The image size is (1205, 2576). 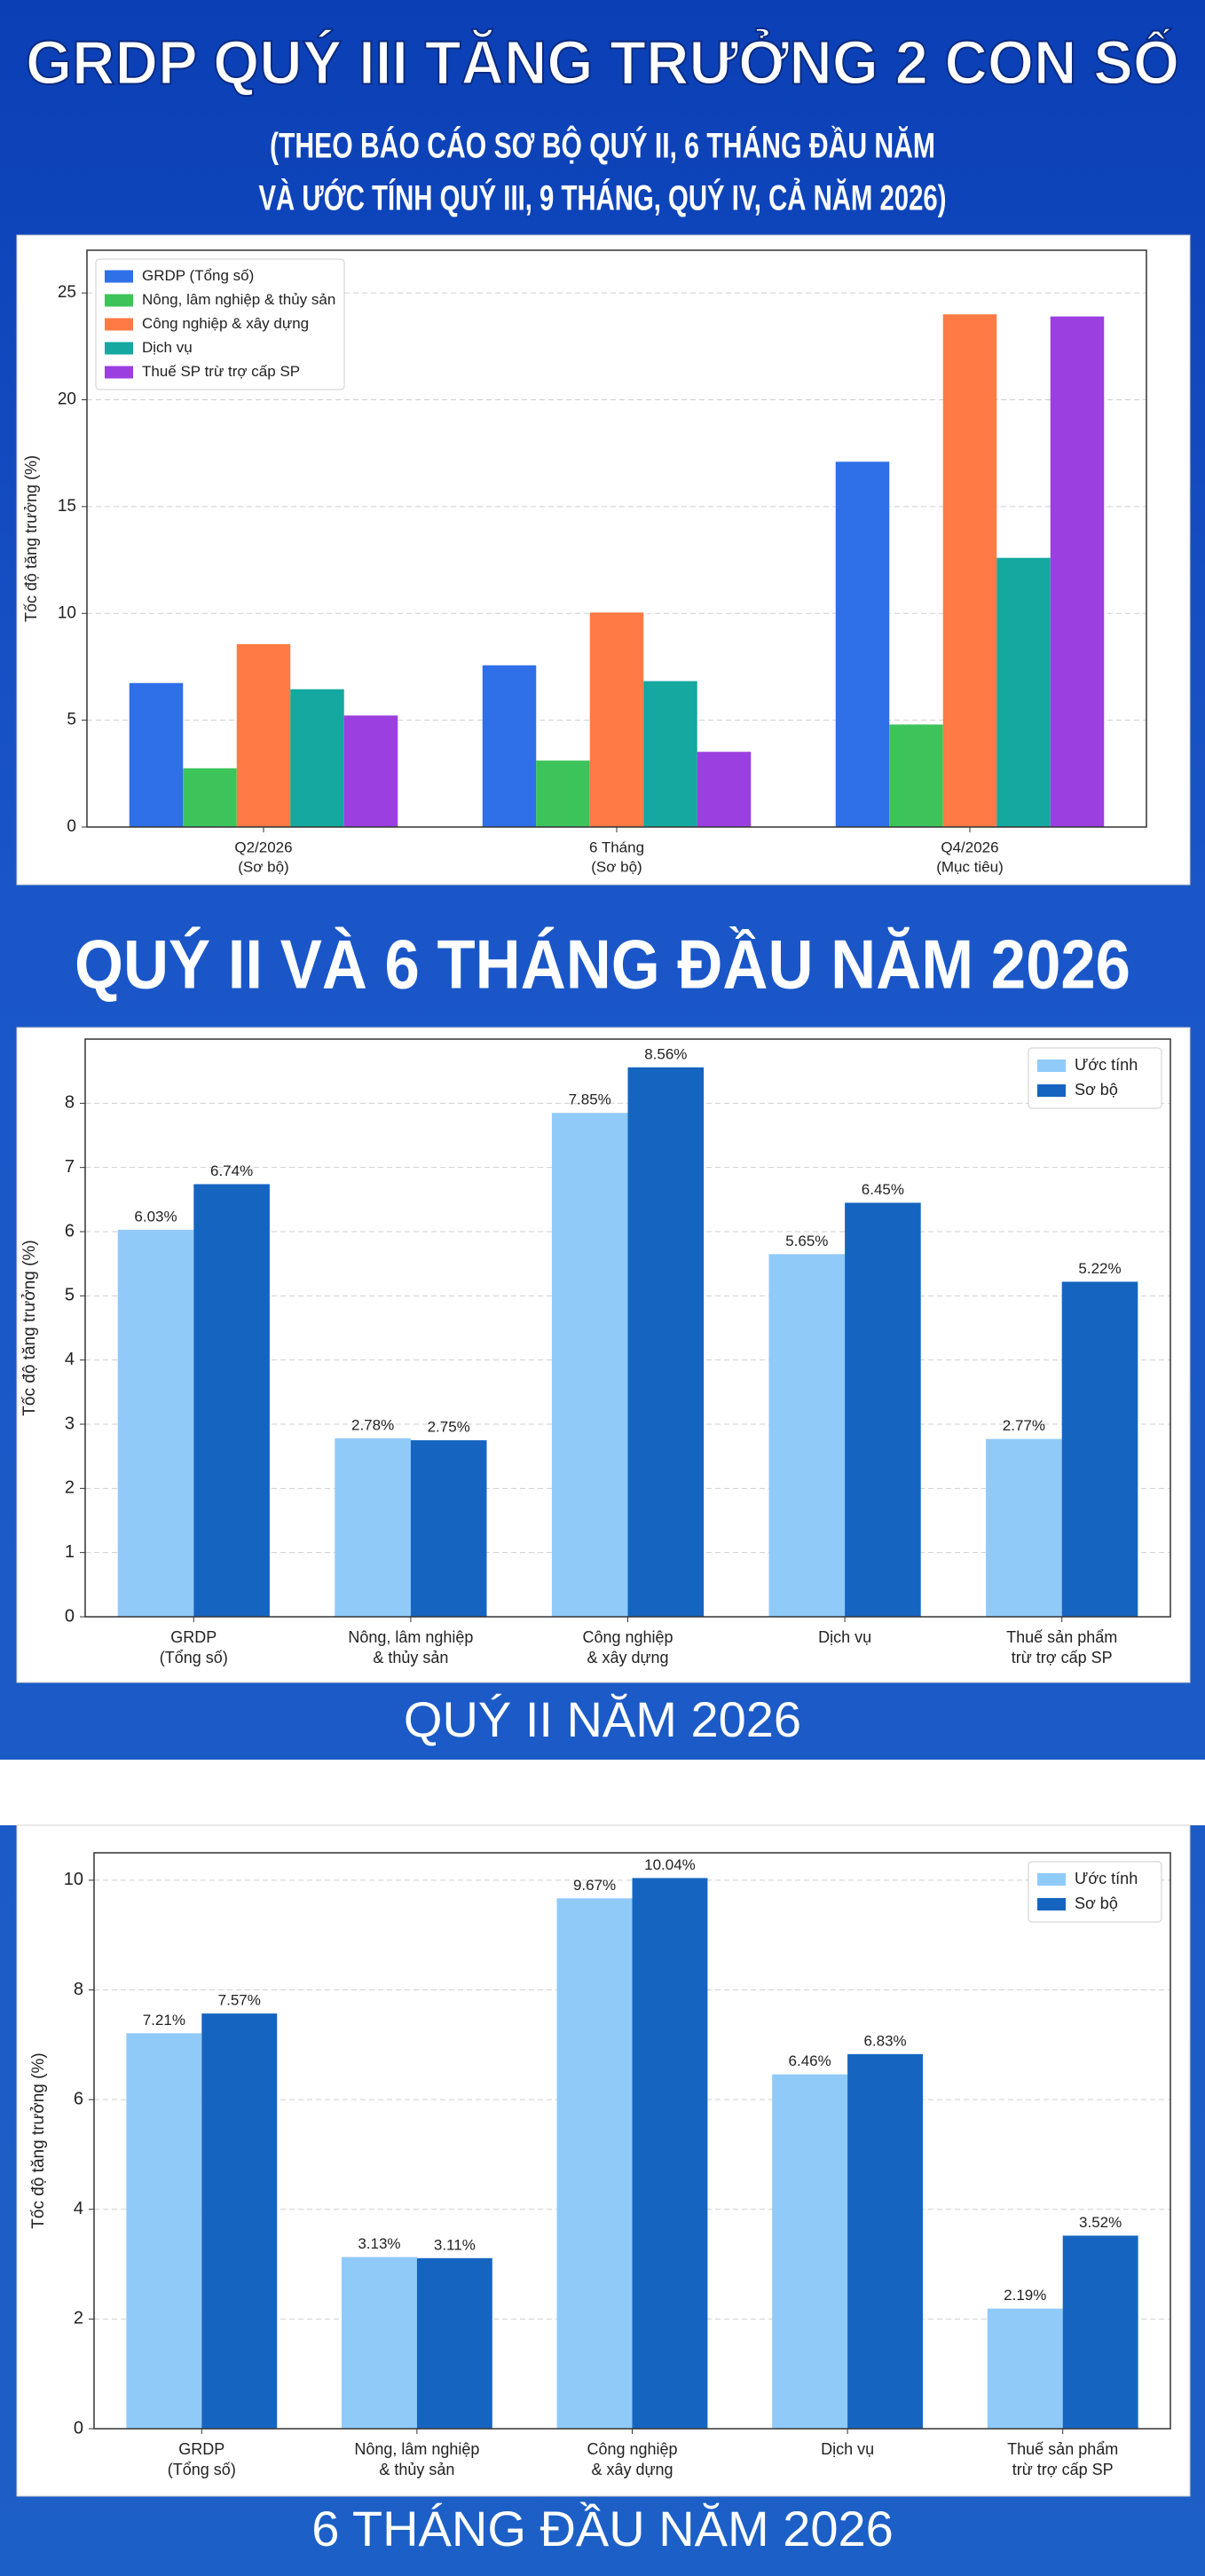 I want to click on x-tick-label: Thuế sản phẩm, so click(x=1061, y=1637).